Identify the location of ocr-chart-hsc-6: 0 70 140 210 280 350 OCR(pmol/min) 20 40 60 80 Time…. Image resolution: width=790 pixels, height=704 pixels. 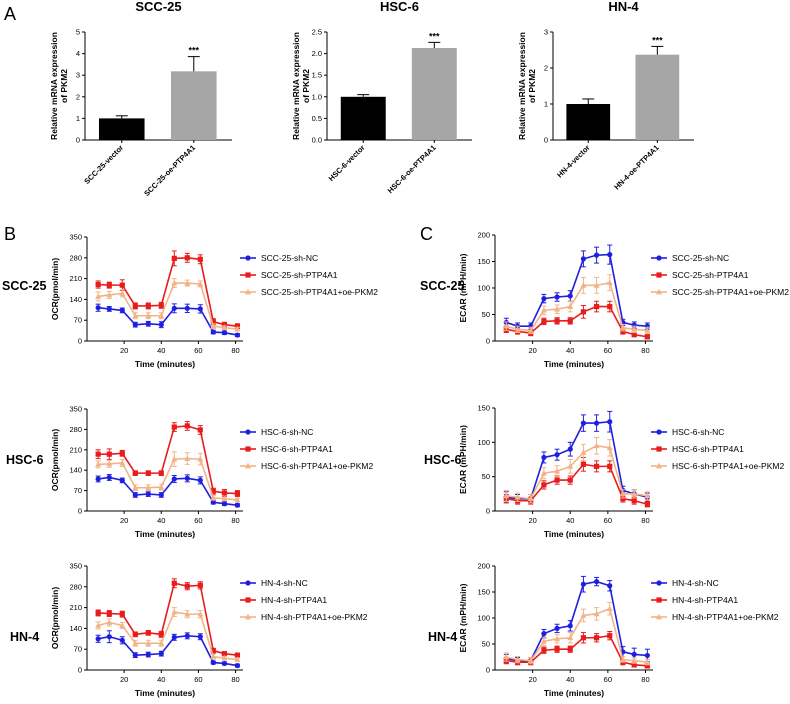
(211, 472).